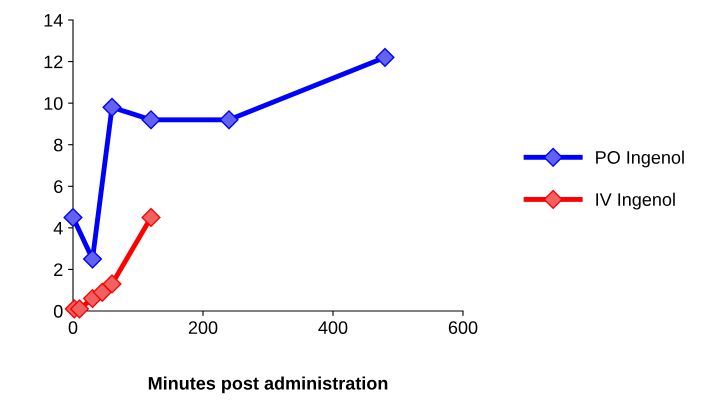  Describe the element at coordinates (58, 311) in the screenshot. I see `y-tick-label: 0` at that location.